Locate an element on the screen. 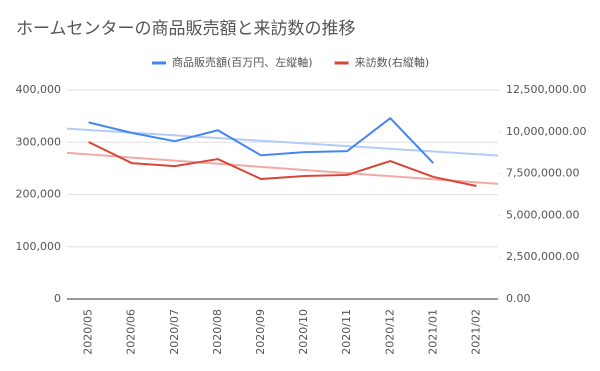 The width and height of the screenshot is (600, 371). x-tick-label: 2020/10 is located at coordinates (303, 332).